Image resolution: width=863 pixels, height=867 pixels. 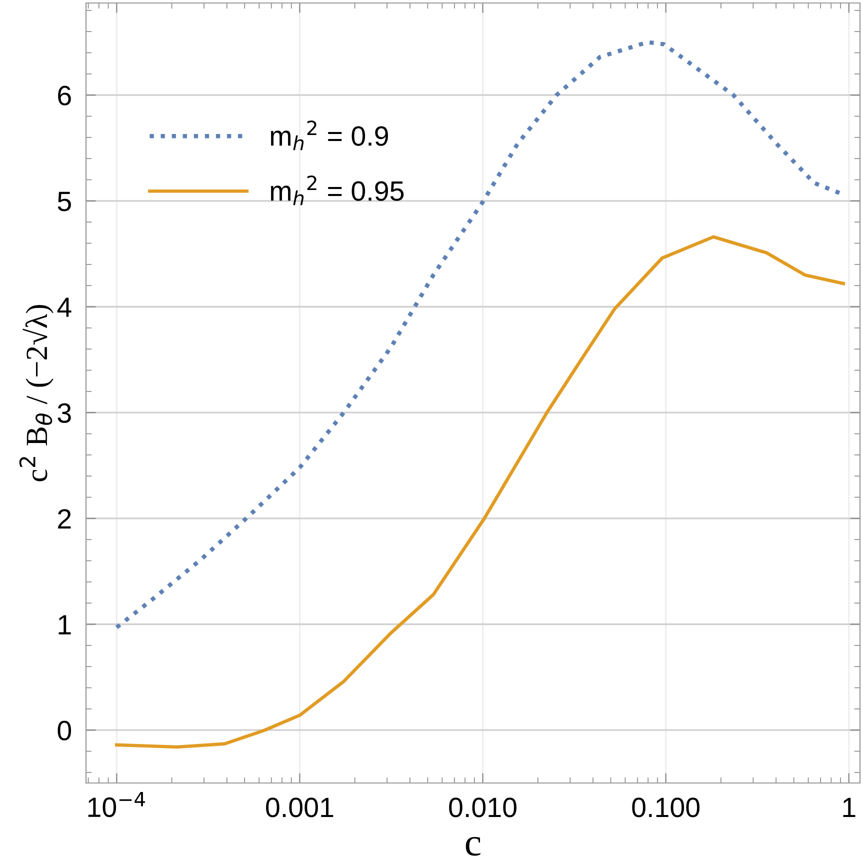 I want to click on y-tick-label: 0, so click(x=65, y=730).